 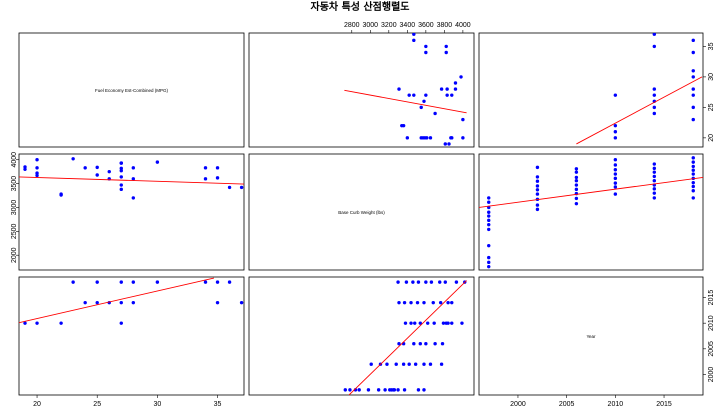 What do you see at coordinates (664, 404) in the screenshot?
I see `x-tick-label: 2015` at bounding box center [664, 404].